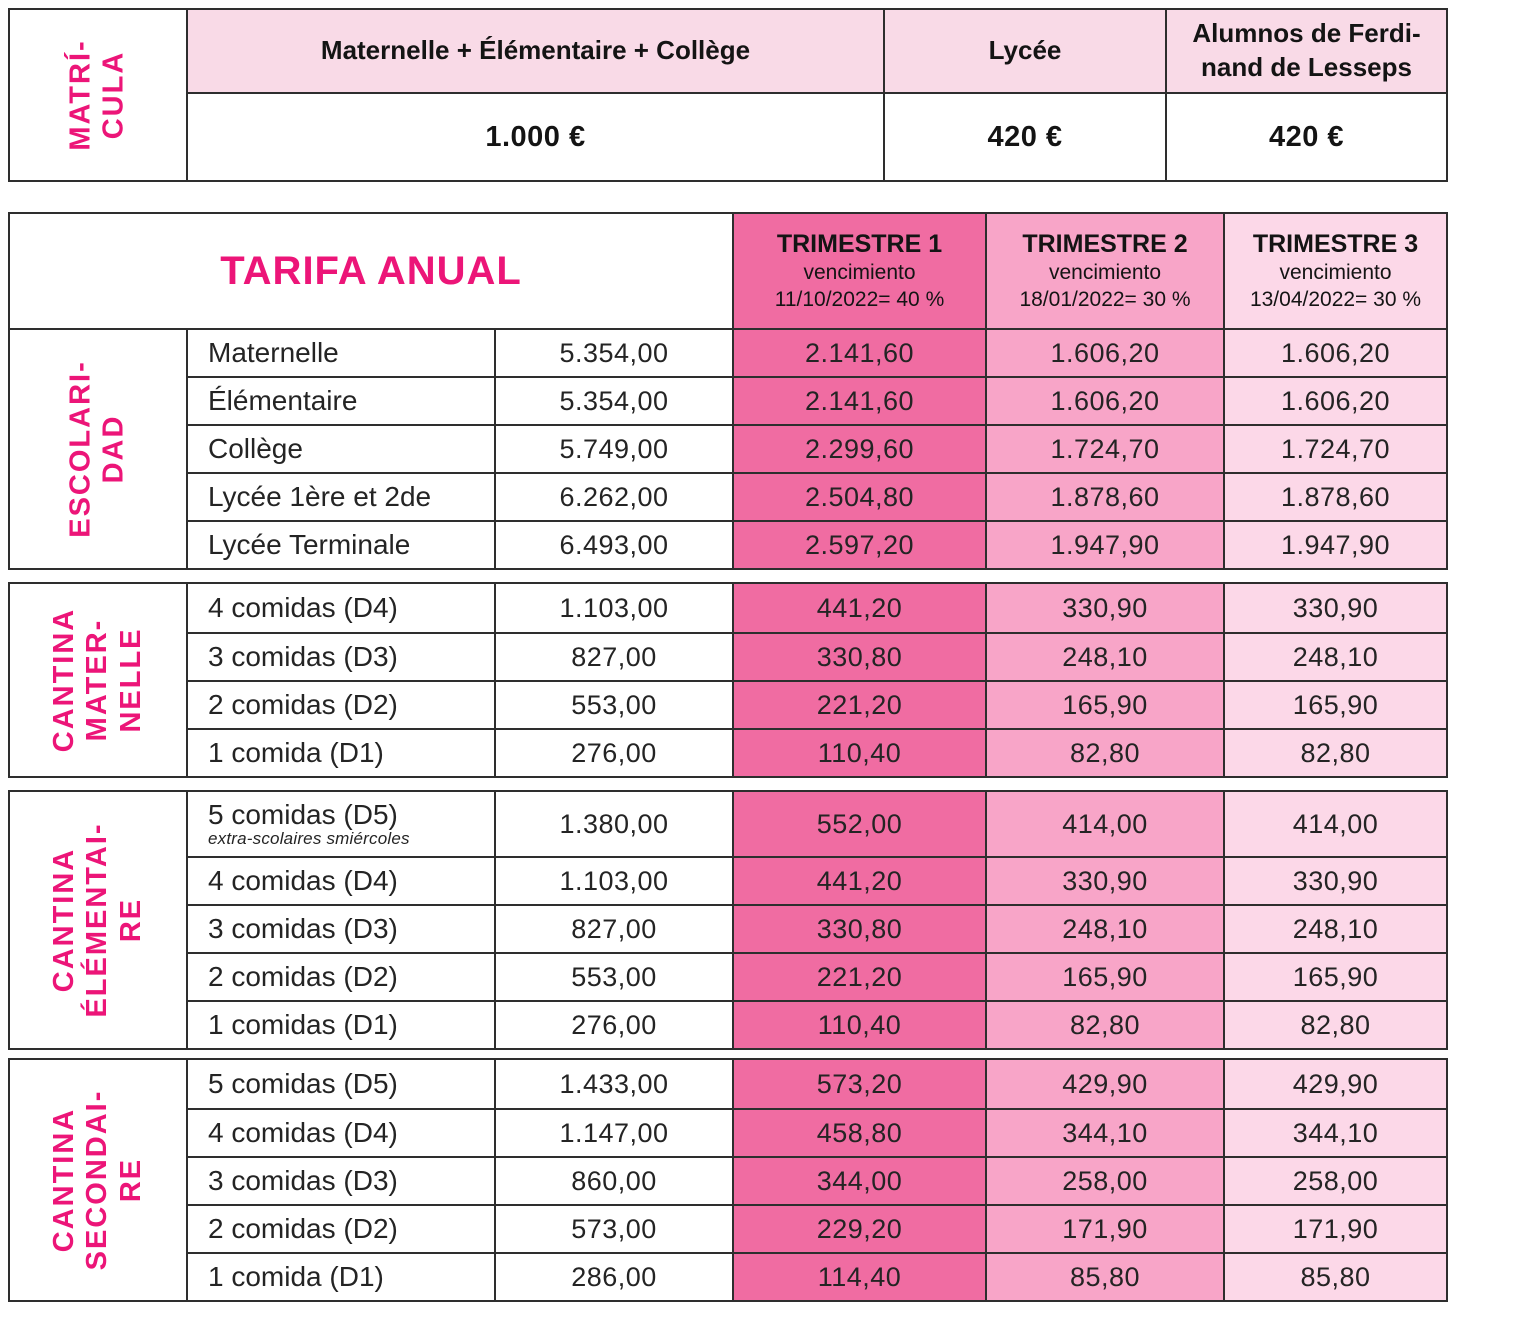 This screenshot has width=1536, height=1343. What do you see at coordinates (1024, 136) in the screenshot?
I see `matricula-fee-2: 420 €` at bounding box center [1024, 136].